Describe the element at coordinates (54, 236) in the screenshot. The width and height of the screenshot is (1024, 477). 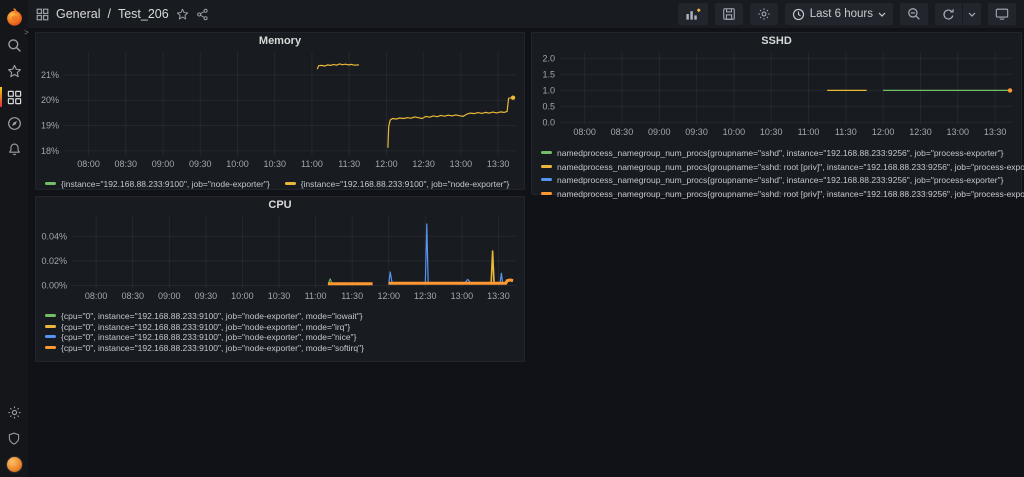
I see `svg-text: 0.04%` at that location.